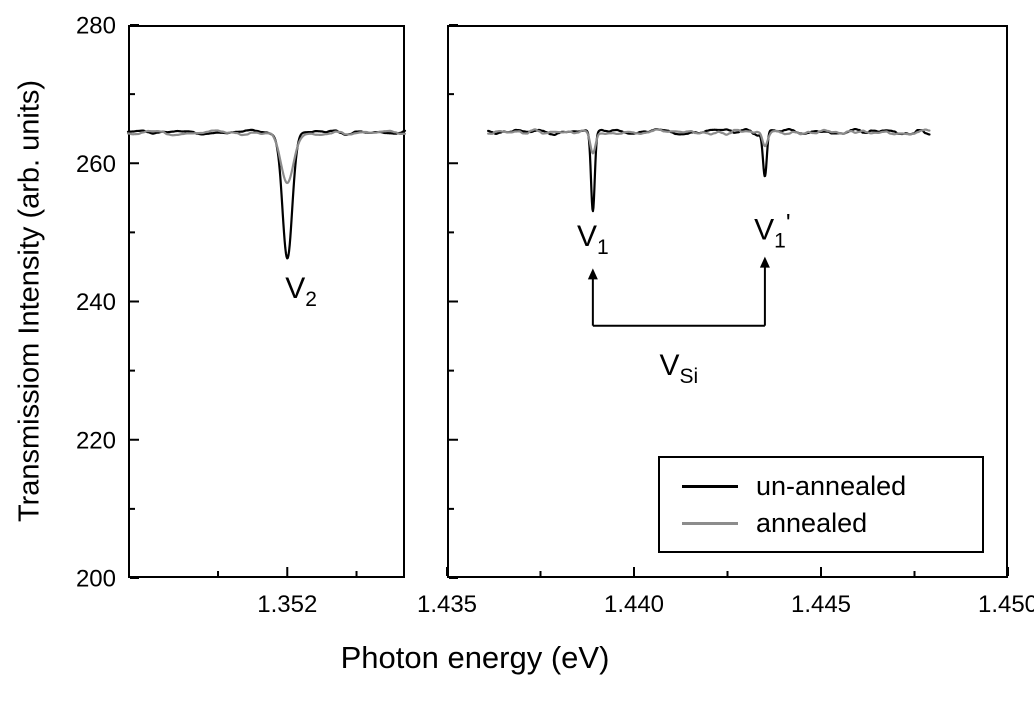 The width and height of the screenshot is (1034, 703). Describe the element at coordinates (593, 239) in the screenshot. I see `peak-annotation: V1` at that location.